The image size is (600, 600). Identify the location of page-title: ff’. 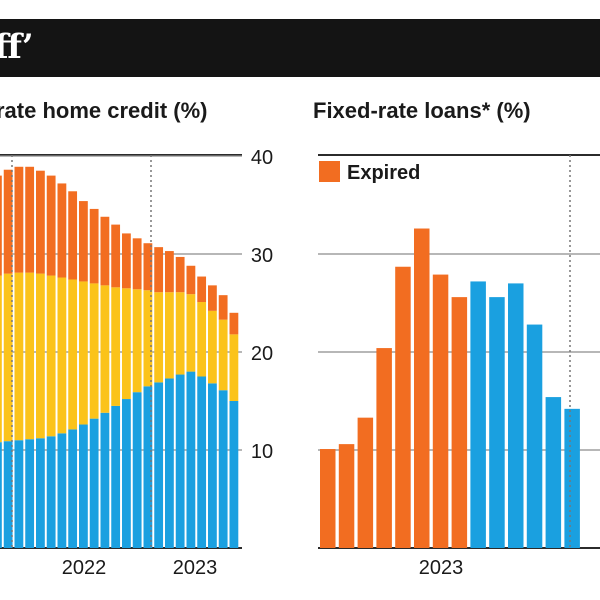
(17, 47).